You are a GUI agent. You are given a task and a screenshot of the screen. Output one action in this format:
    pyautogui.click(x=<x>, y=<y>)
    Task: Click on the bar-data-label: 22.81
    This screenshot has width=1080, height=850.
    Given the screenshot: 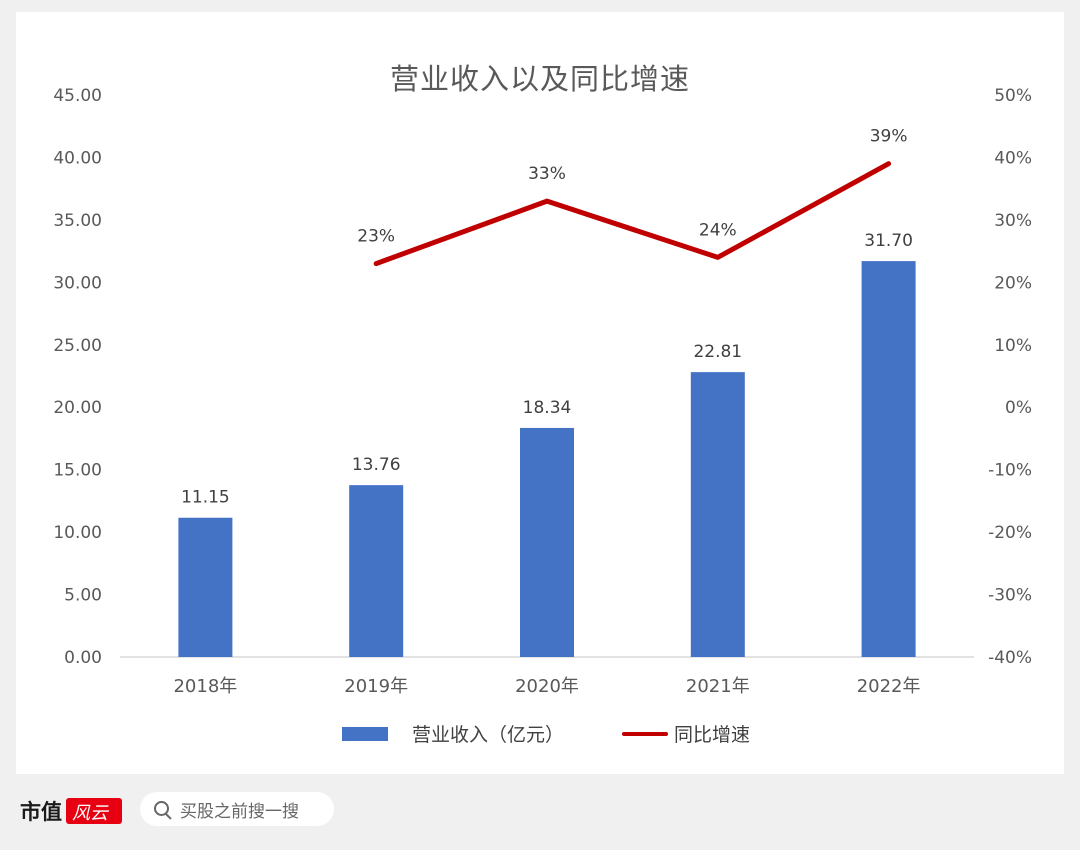 What is the action you would take?
    pyautogui.click(x=717, y=352)
    